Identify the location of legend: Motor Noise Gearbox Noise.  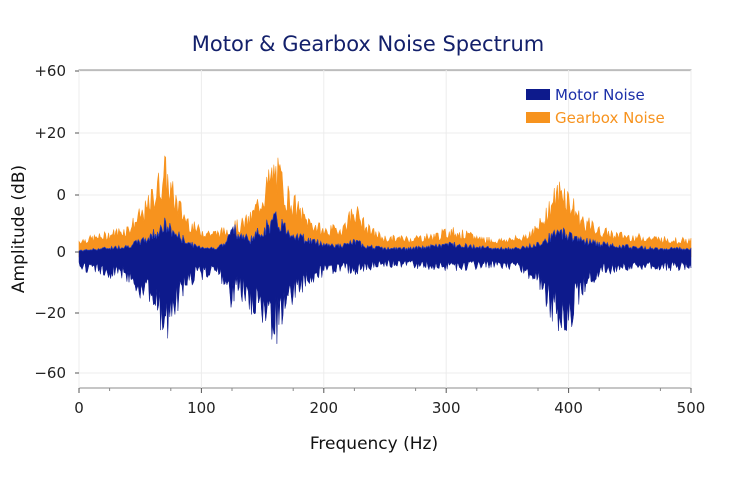
(595, 106).